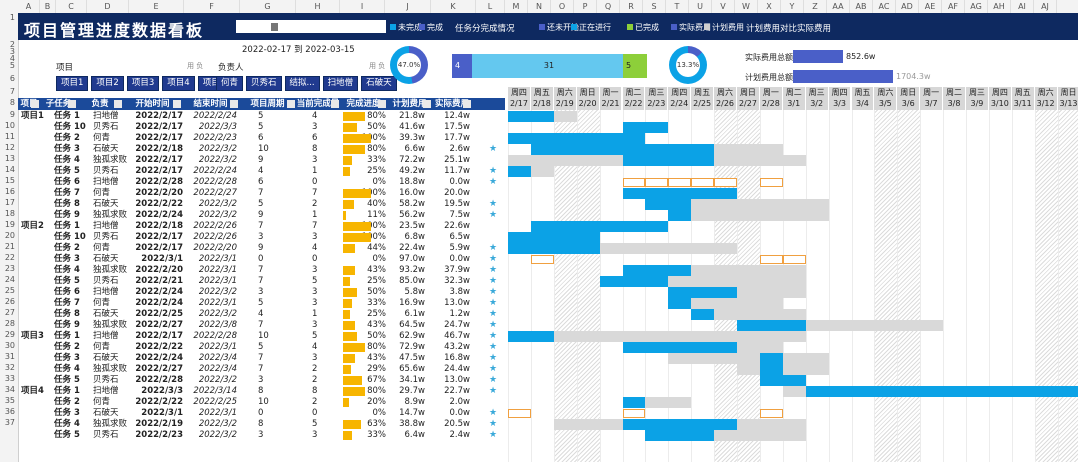 This screenshot has width=1078, height=462. What do you see at coordinates (9, 268) in the screenshot?
I see `row-header-23: 23` at bounding box center [9, 268].